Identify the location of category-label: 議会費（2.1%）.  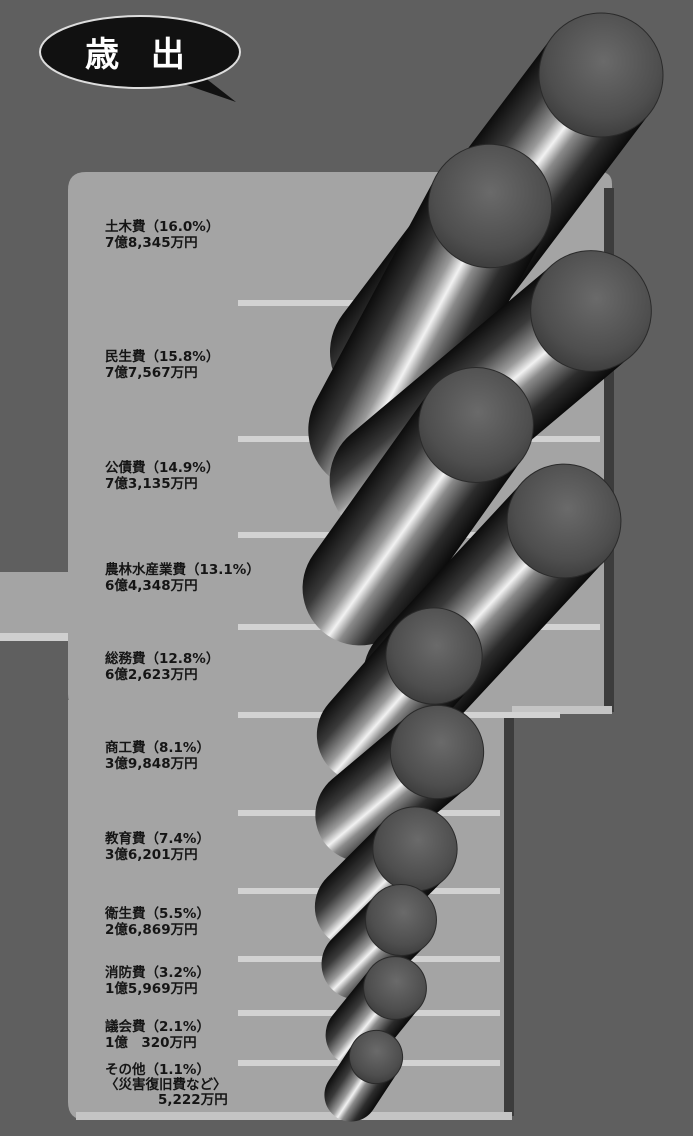
(157, 1026).